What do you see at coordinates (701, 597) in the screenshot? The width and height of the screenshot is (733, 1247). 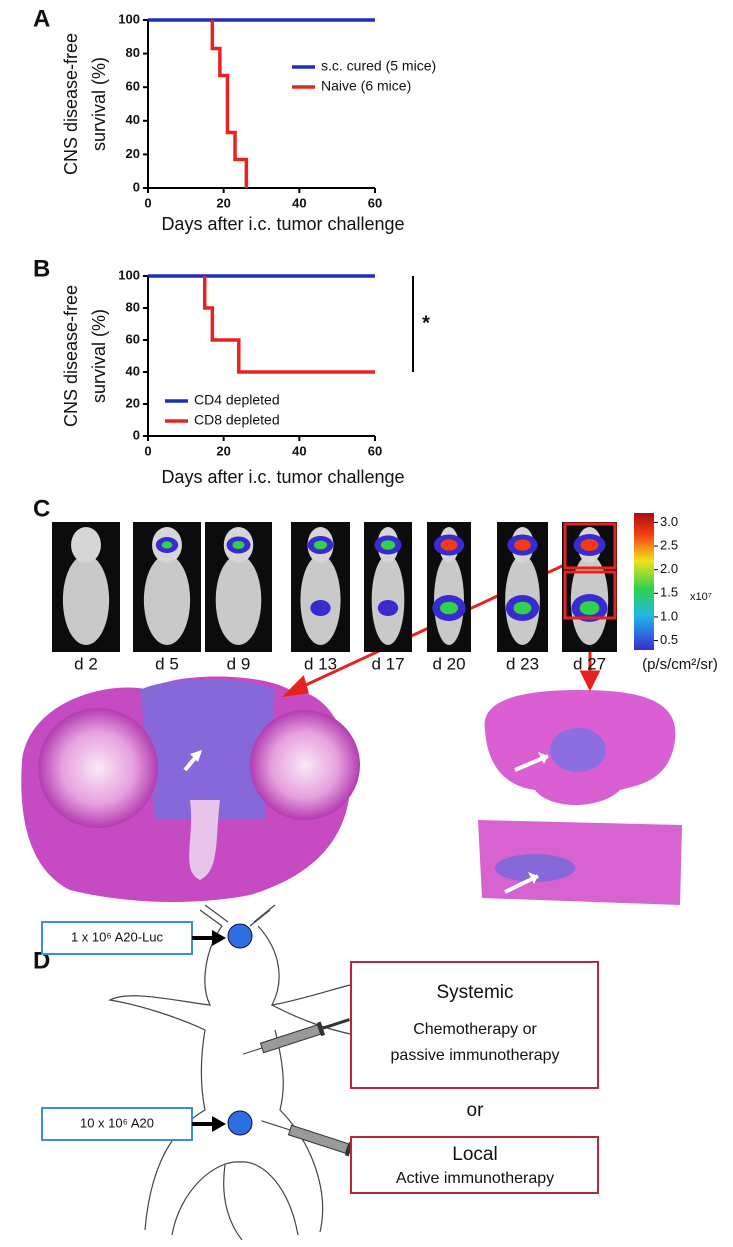 I see `colorbar-exponent: x10⁷` at bounding box center [701, 597].